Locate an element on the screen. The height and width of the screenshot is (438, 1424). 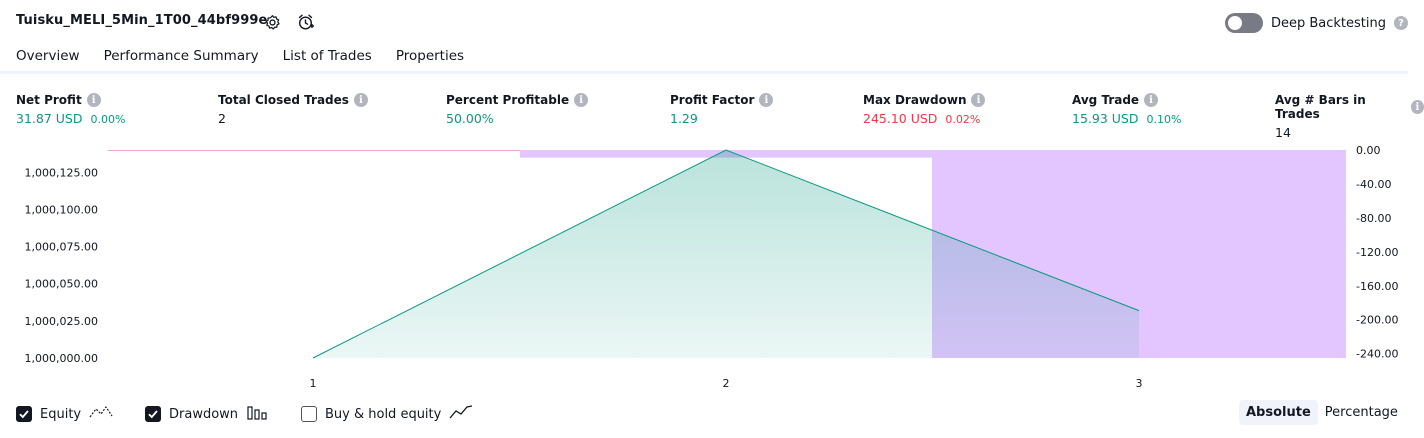
deep-backtesting: Deep Backtesting ? is located at coordinates (1316, 23).